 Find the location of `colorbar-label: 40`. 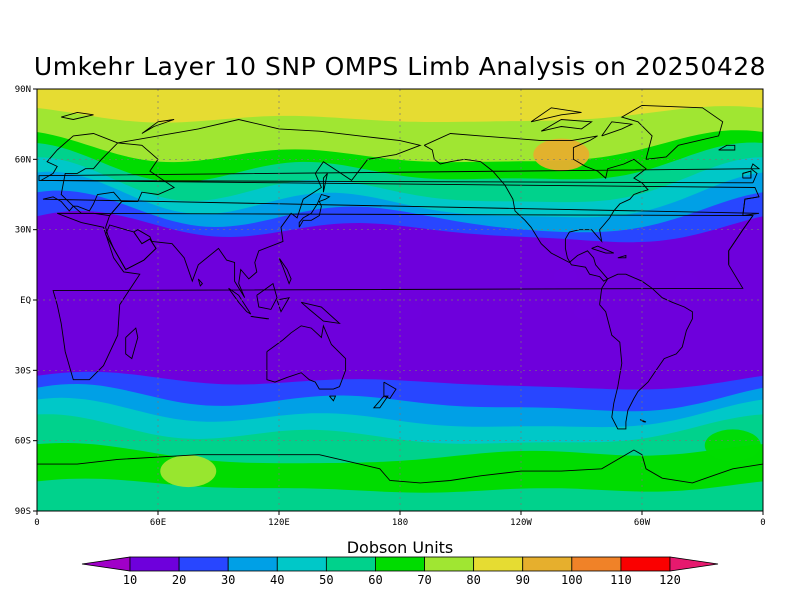

colorbar-label: 40 is located at coordinates (277, 580).